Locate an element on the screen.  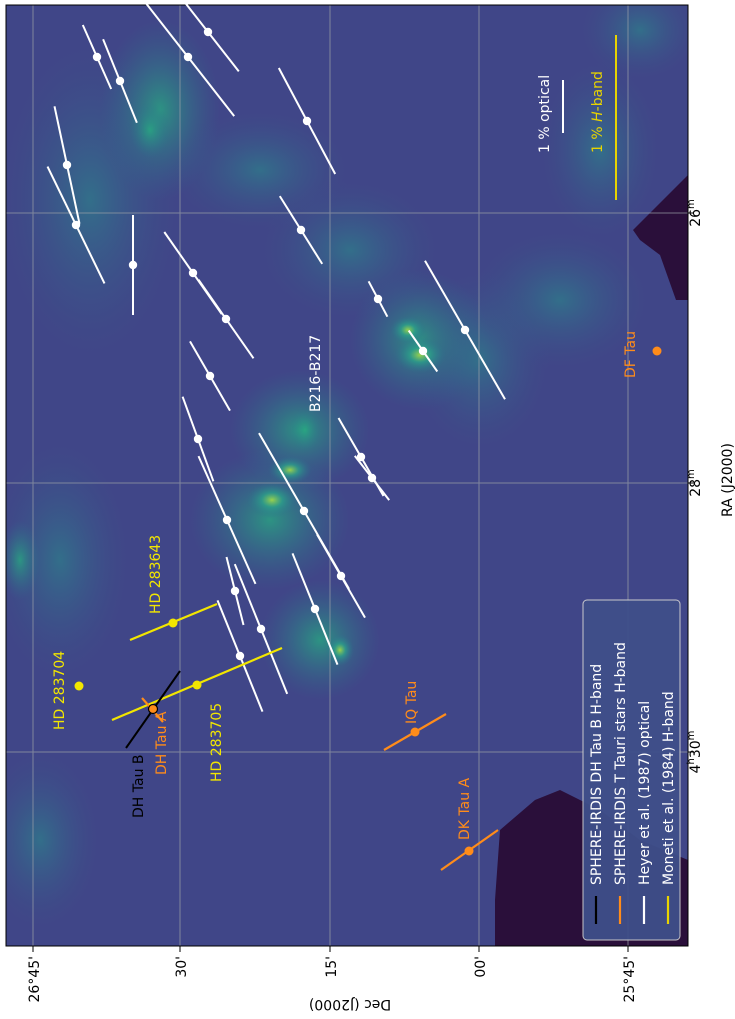
label-iq-tau: IQ Tau is located at coordinates (412, 702).